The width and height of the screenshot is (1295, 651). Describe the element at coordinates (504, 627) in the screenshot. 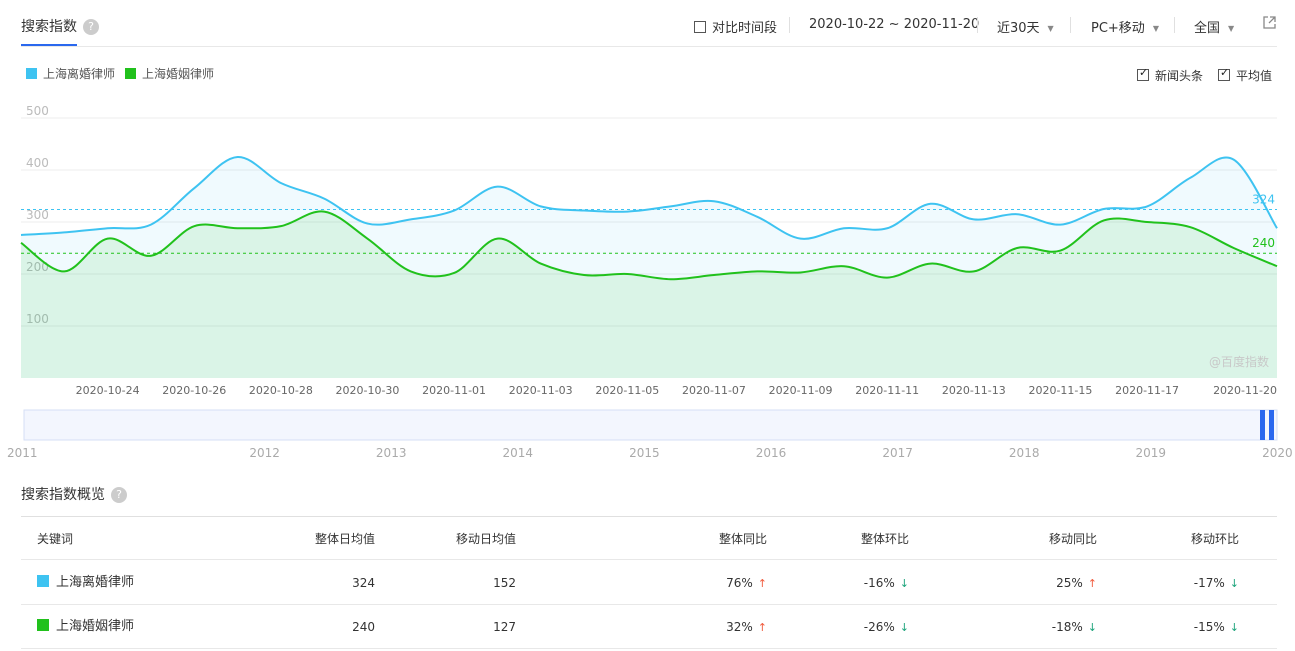

I see `mobile-avg-cell: 127` at that location.